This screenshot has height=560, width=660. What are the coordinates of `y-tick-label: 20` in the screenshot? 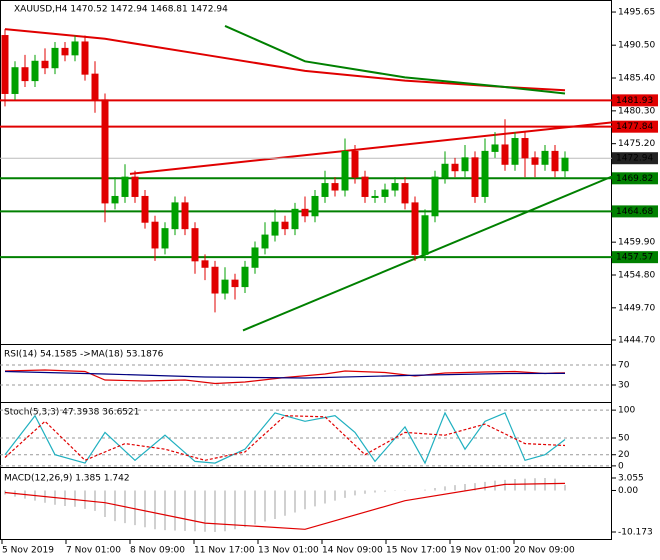 It's located at (624, 455).